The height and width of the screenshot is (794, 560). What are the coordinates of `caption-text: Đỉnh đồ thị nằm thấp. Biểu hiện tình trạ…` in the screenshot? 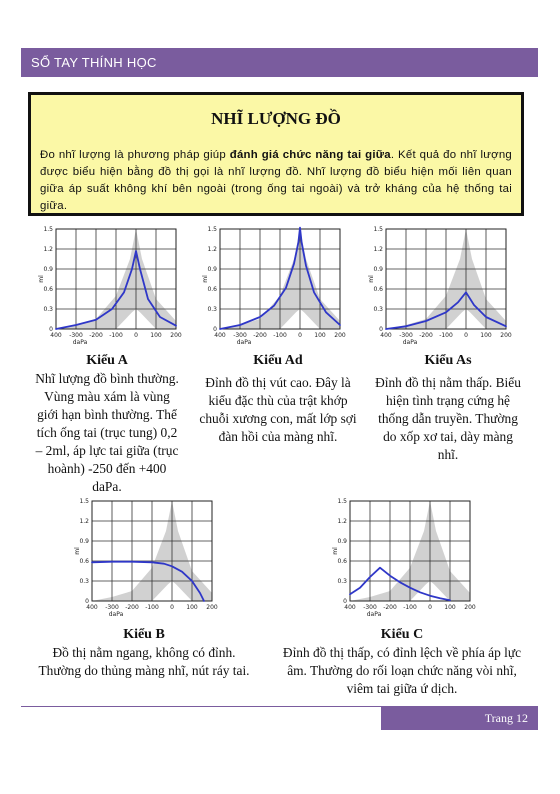 It's located at (448, 418).